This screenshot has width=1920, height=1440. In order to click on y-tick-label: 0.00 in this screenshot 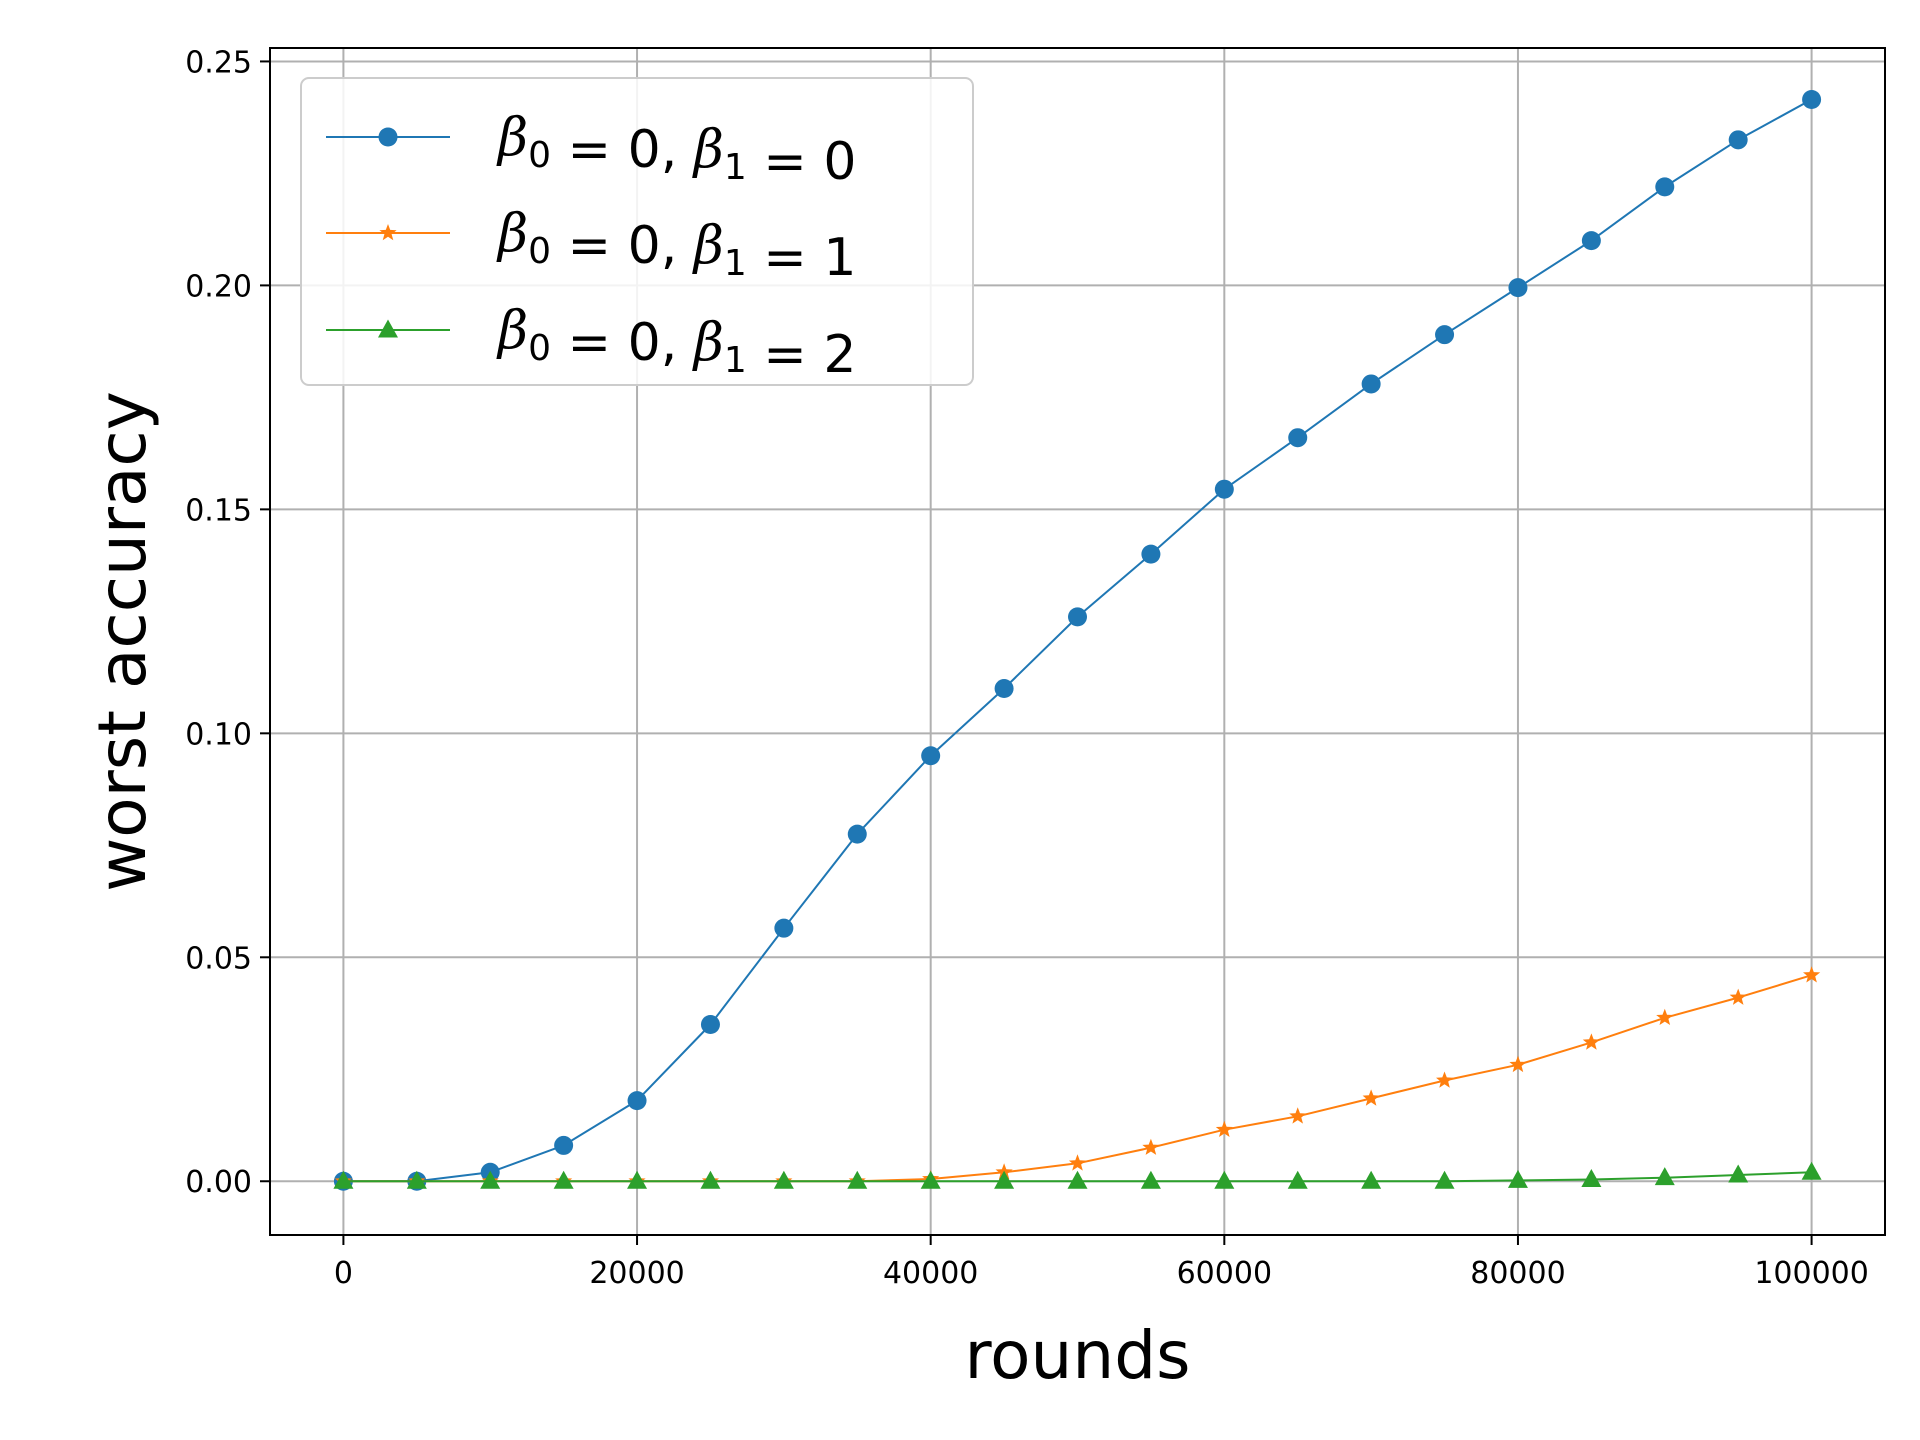, I will do `click(218, 1182)`.